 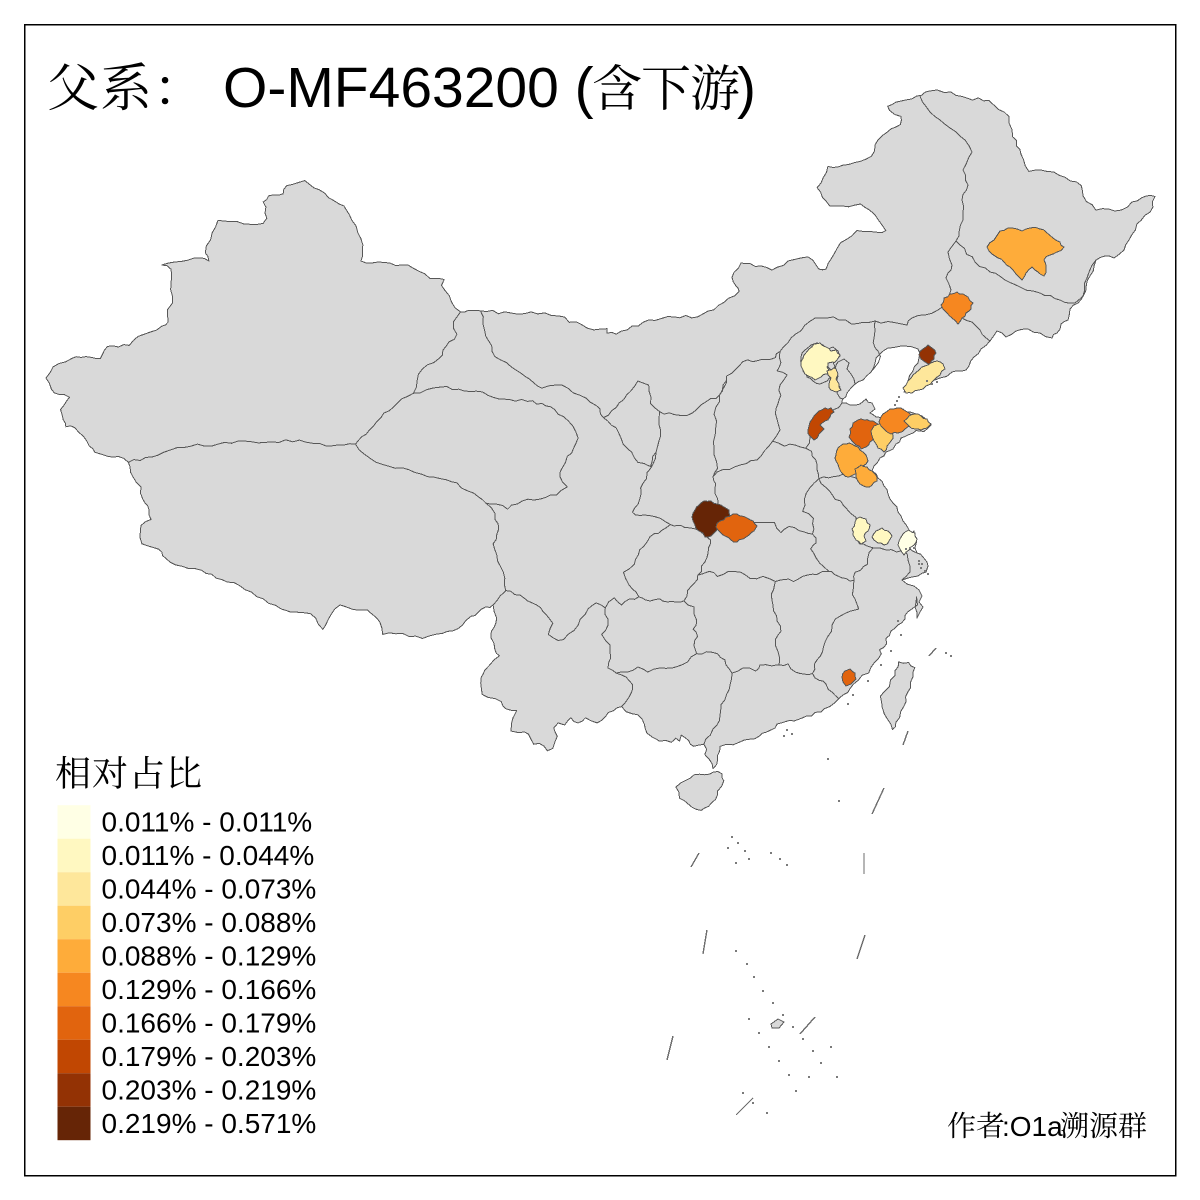 I want to click on svg-text: 0.044% - 0.073%, so click(x=209, y=889).